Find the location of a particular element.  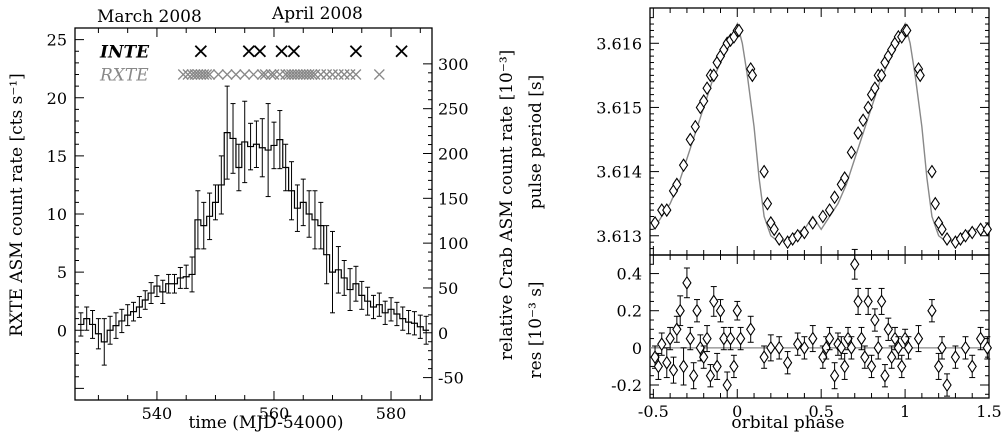

orbital-phase-x-axis-label: orbital phase is located at coordinates (787, 423).